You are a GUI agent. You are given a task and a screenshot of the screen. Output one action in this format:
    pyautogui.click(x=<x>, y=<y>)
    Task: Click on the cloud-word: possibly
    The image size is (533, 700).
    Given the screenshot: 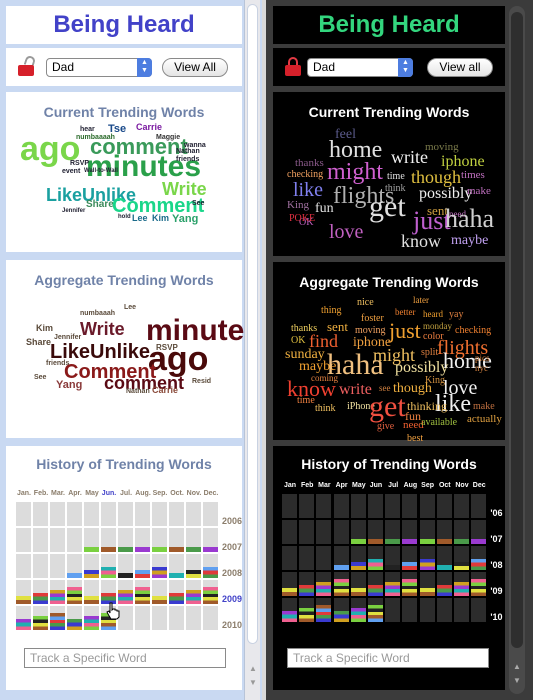 What is the action you would take?
    pyautogui.click(x=422, y=367)
    